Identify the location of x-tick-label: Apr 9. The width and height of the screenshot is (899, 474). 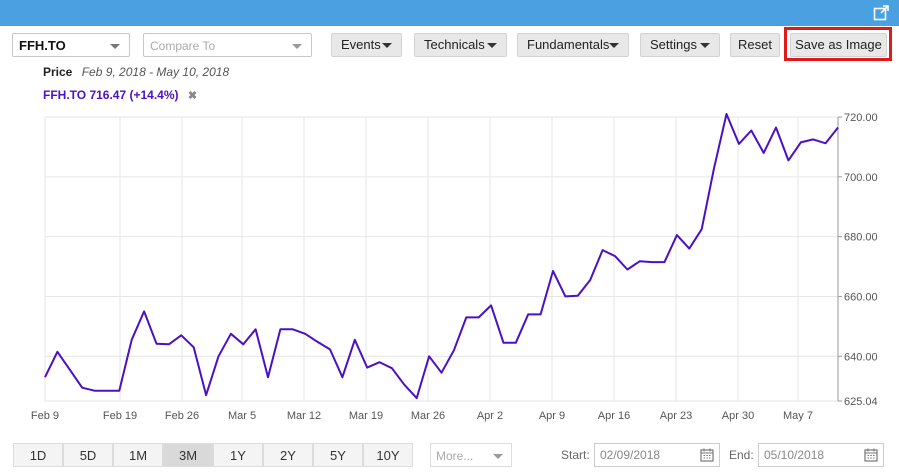
(552, 416).